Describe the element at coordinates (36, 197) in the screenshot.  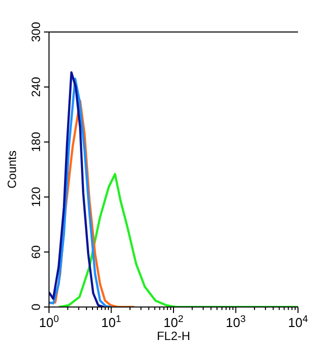
I see `y-tick-label: 120` at that location.